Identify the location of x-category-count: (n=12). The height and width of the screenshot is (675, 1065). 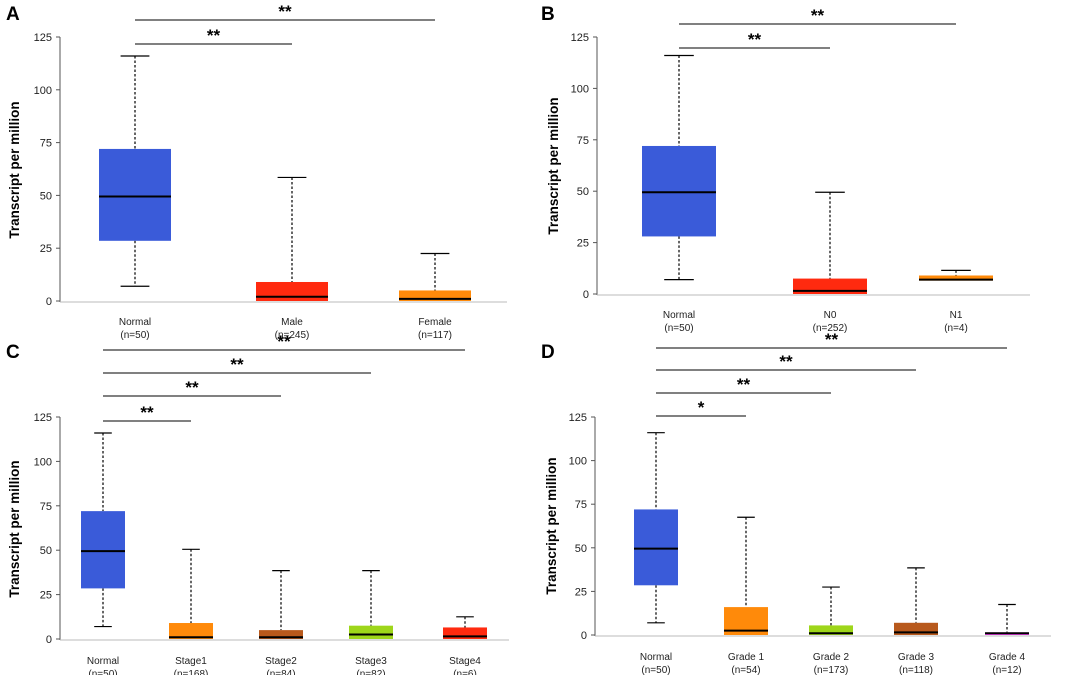
(1006, 670).